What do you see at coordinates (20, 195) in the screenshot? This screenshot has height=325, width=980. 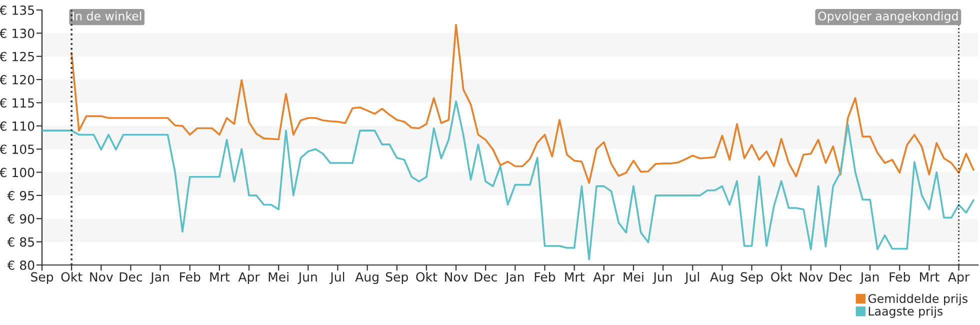 I see `y-tick-label: € 95` at bounding box center [20, 195].